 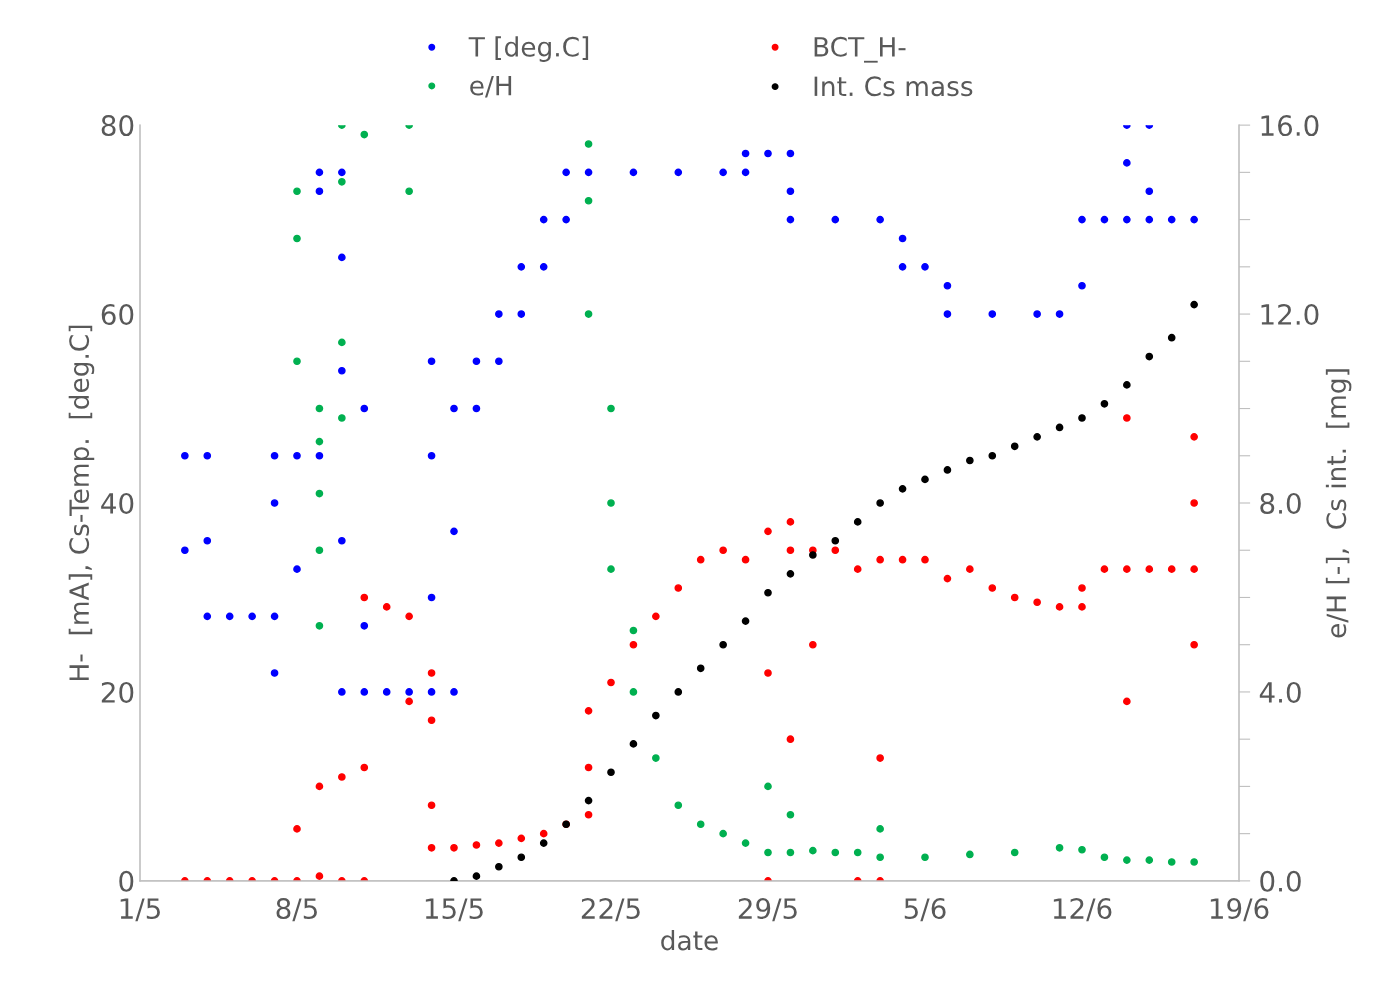 I want to click on legend-label: Int. Cs mass, so click(x=893, y=86).